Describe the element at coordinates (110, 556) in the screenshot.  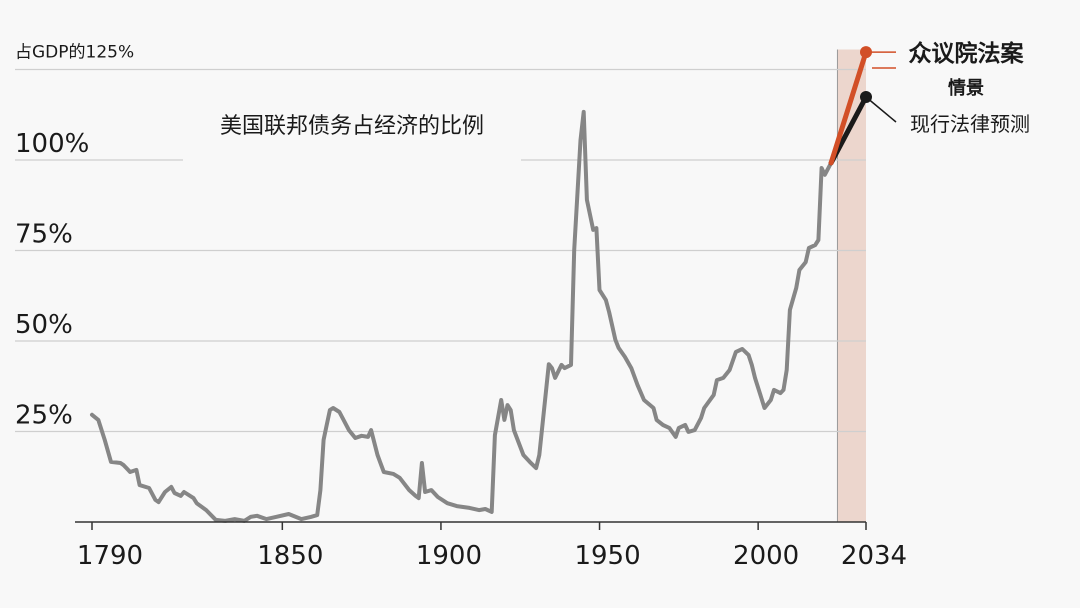
I see `x-tick-label: 1790` at that location.